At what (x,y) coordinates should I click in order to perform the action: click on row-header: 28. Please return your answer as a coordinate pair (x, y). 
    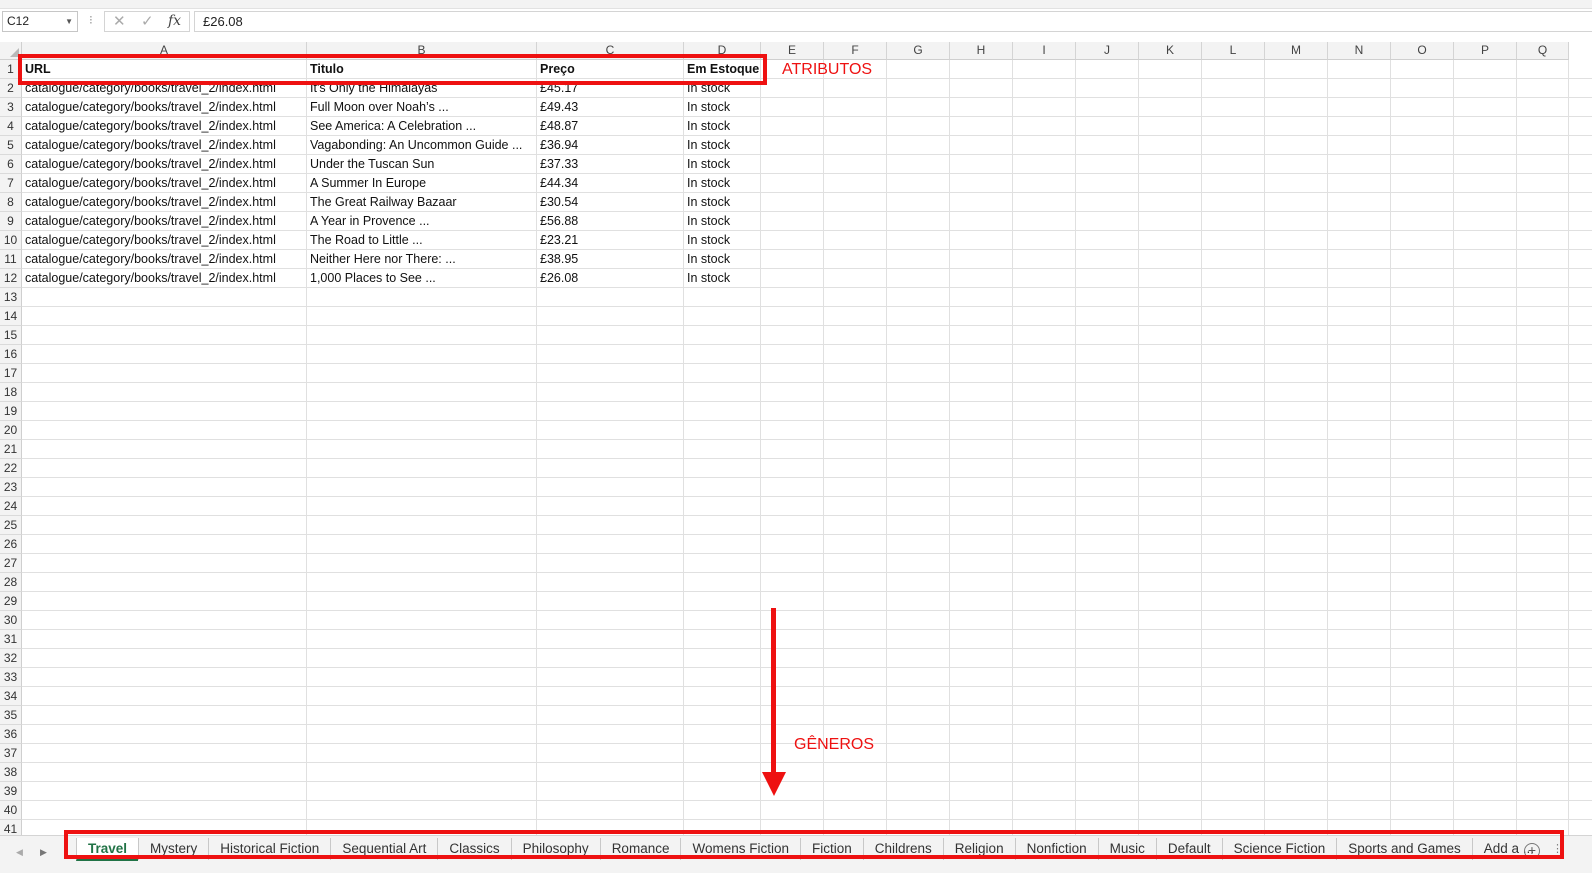
    Looking at the image, I should click on (11, 582).